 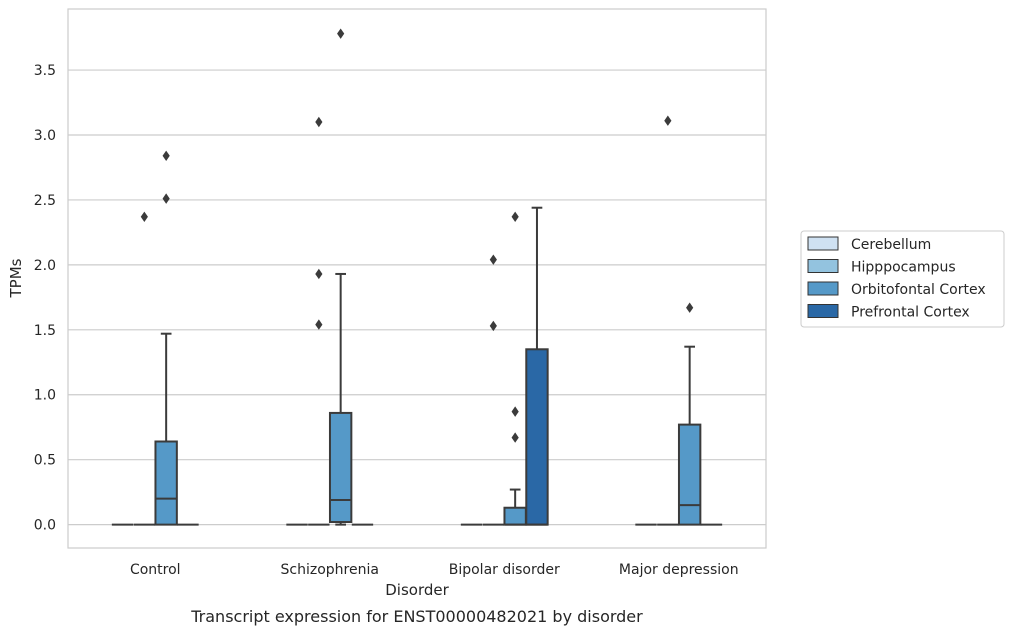 I want to click on x-tick-label: Bipolar disorder, so click(x=504, y=570).